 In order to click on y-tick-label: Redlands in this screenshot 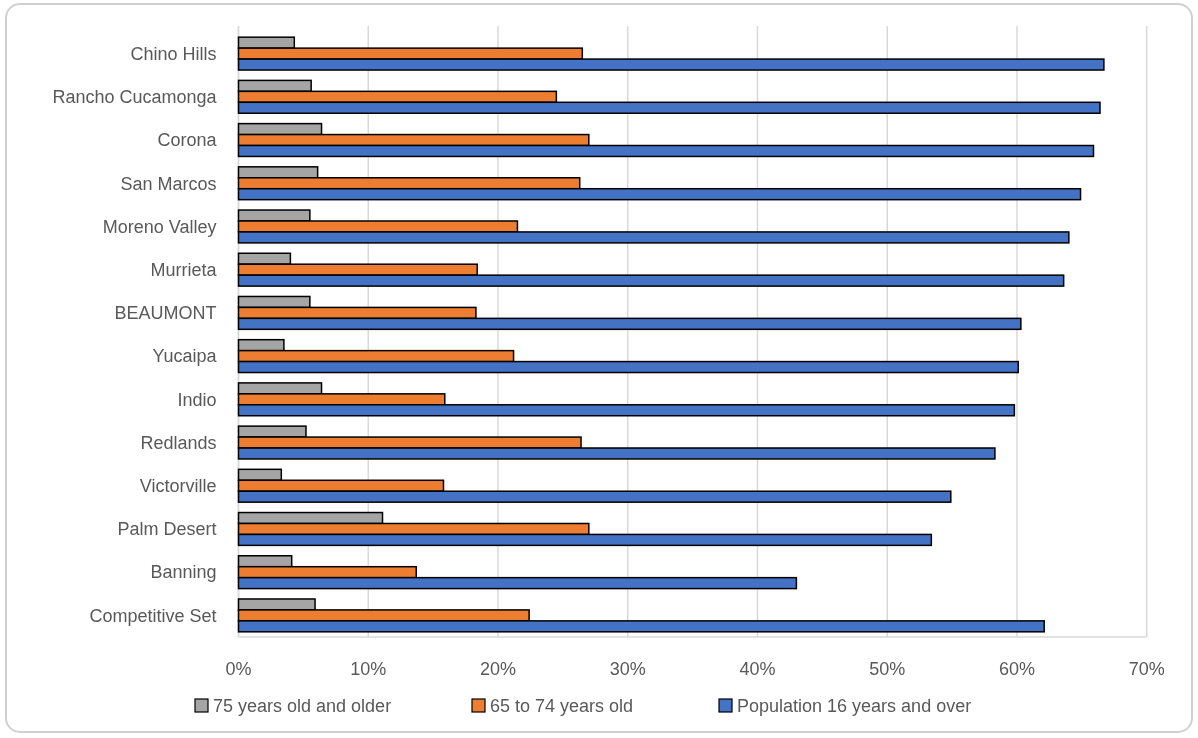, I will do `click(178, 442)`.